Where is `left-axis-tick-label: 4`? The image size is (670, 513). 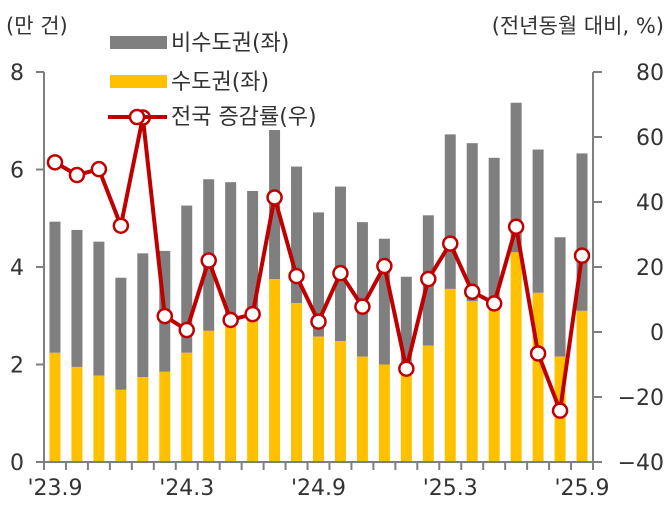 left-axis-tick-label: 4 is located at coordinates (17, 268).